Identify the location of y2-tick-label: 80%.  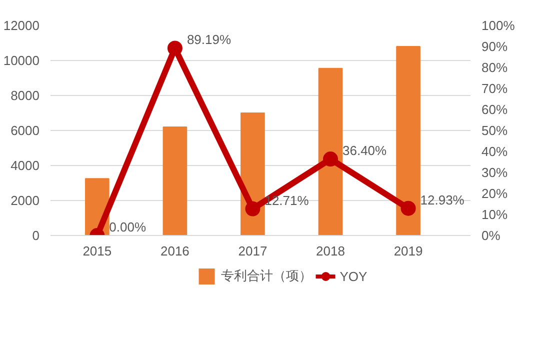
(495, 67).